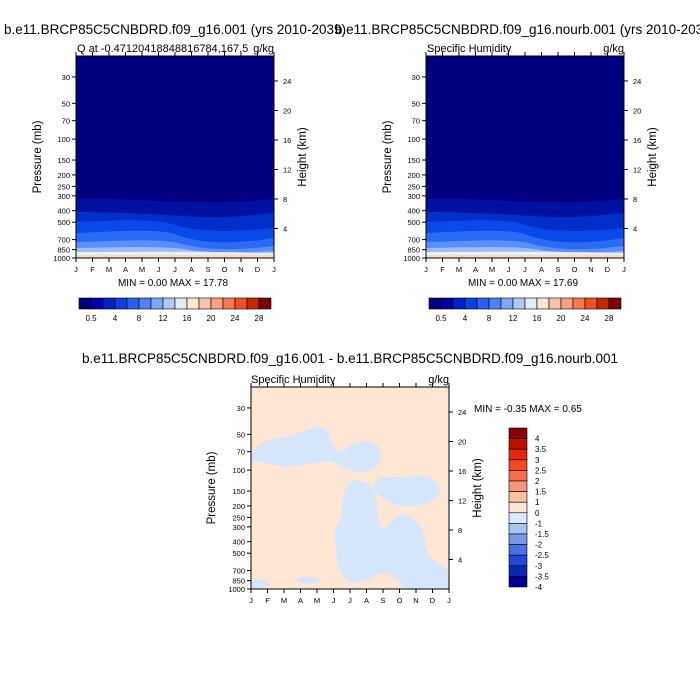  Describe the element at coordinates (300, 600) in the screenshot. I see `panel-diff-month-tick-label: A` at that location.